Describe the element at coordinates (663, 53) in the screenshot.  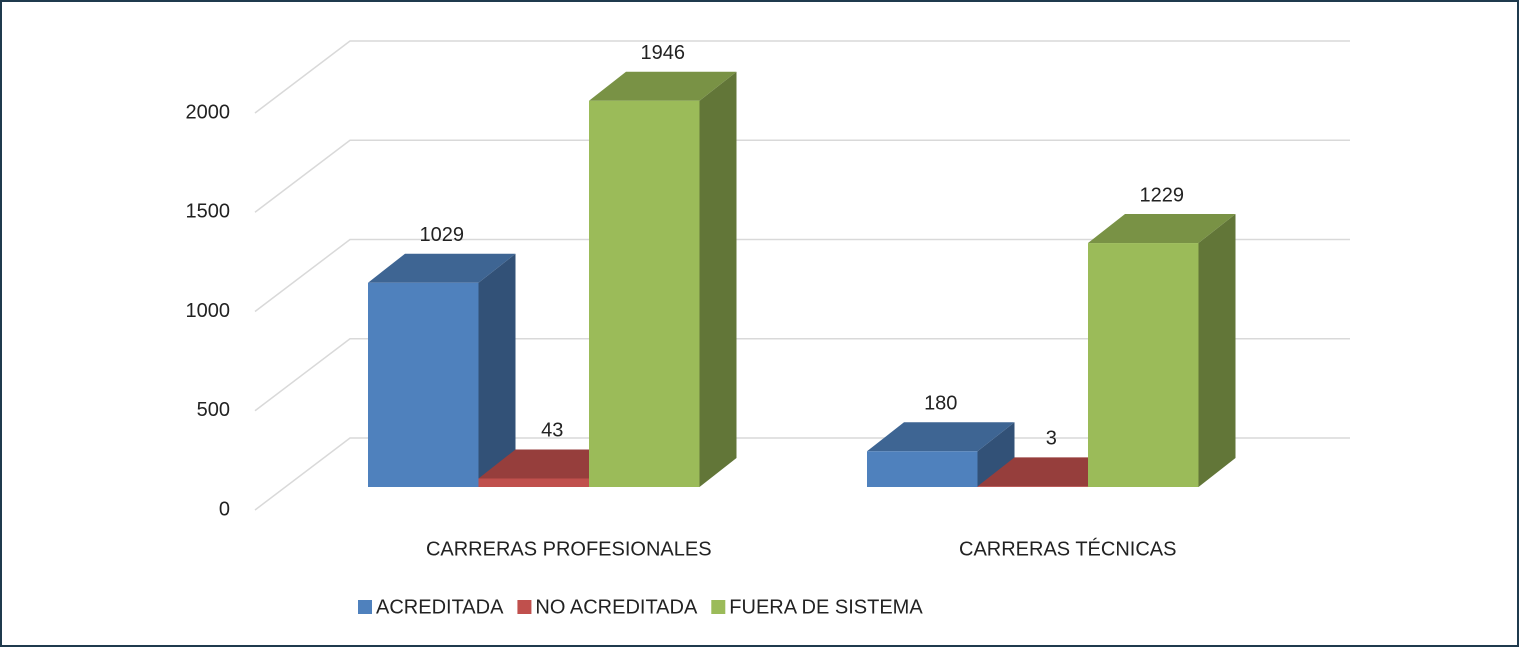
I see `data-label: 1946` at that location.